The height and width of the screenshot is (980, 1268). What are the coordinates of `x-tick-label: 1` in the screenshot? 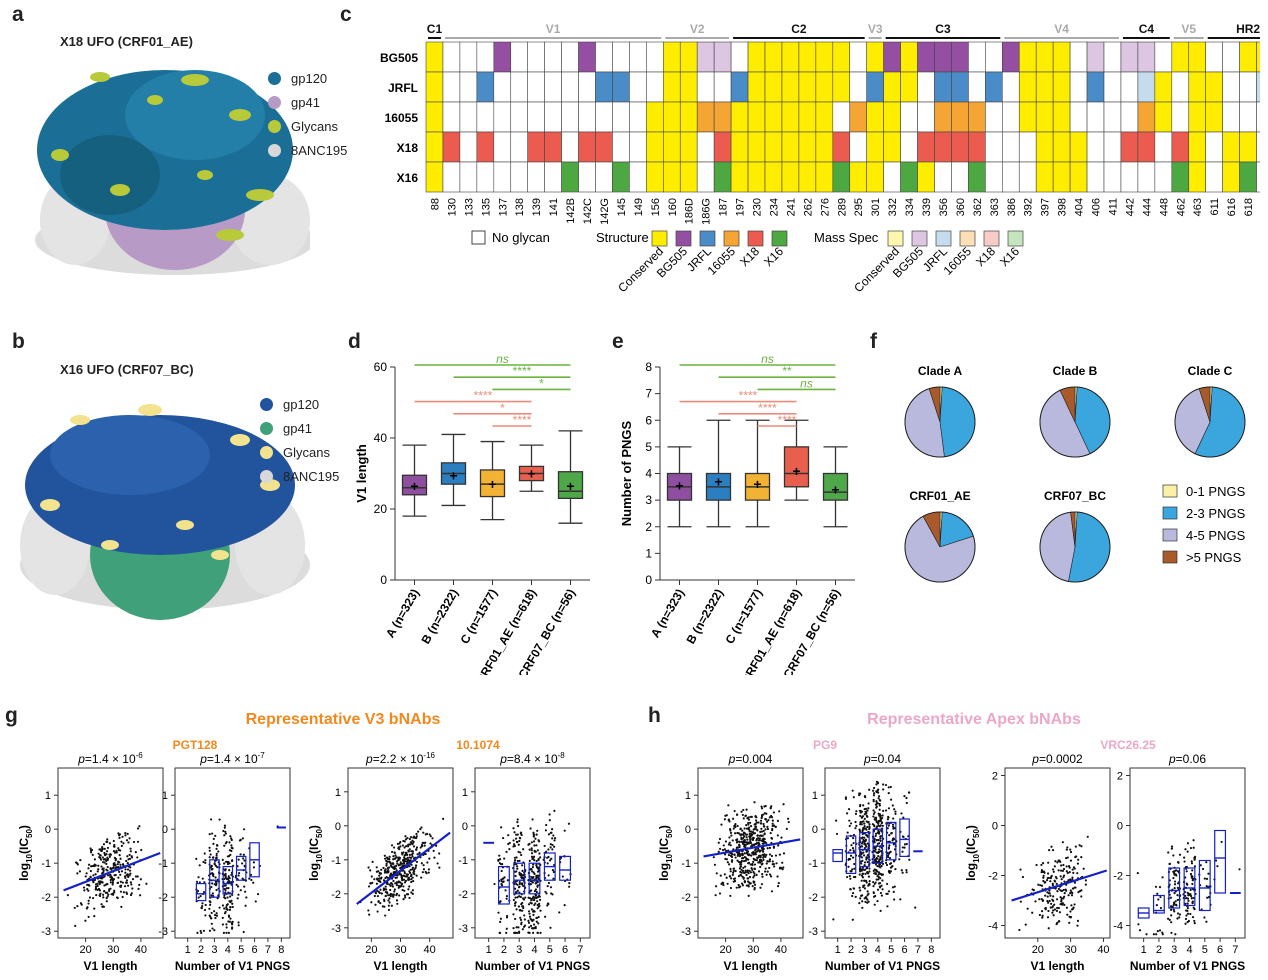 It's located at (1144, 950).